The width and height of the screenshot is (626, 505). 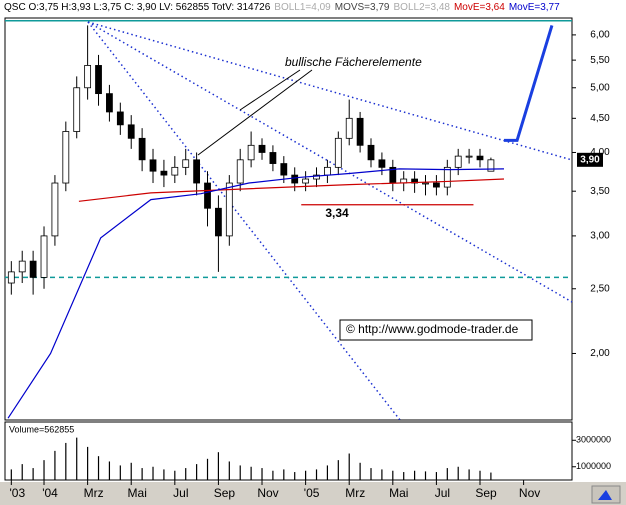 What do you see at coordinates (288, 451) in the screenshot?
I see `volume-frame` at bounding box center [288, 451].